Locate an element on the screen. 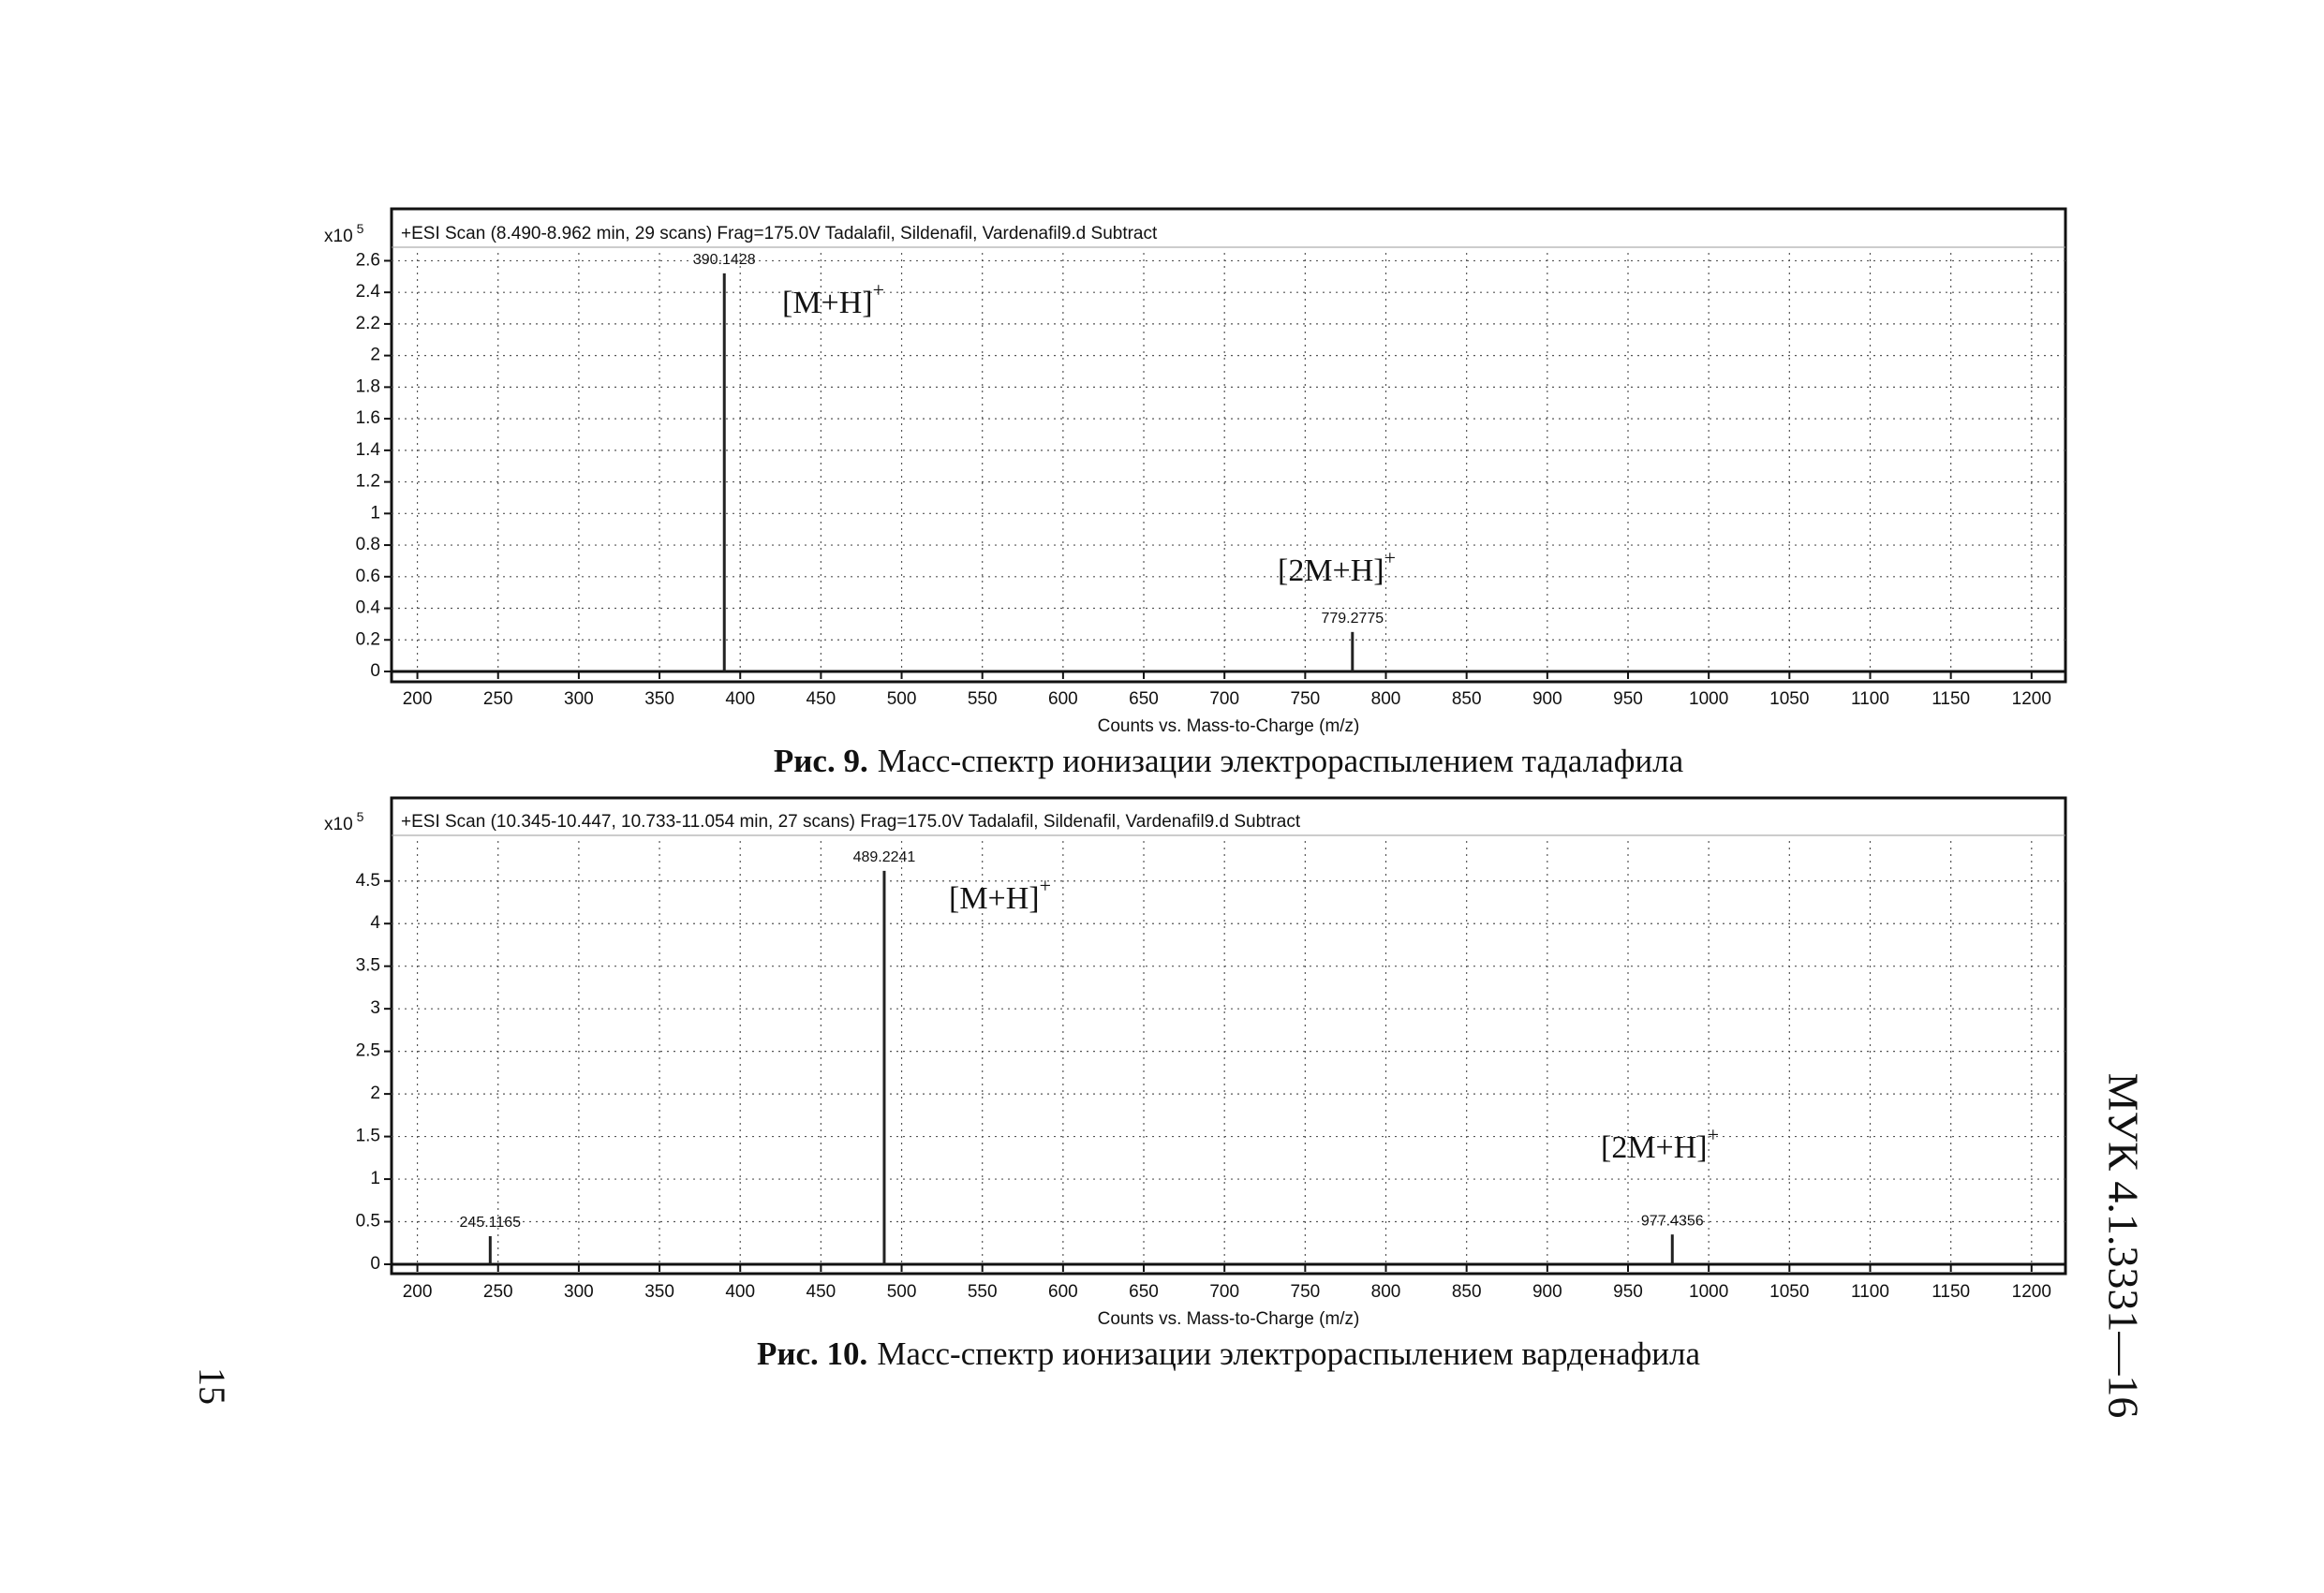  peak-label: 779.2775 is located at coordinates (1352, 619).